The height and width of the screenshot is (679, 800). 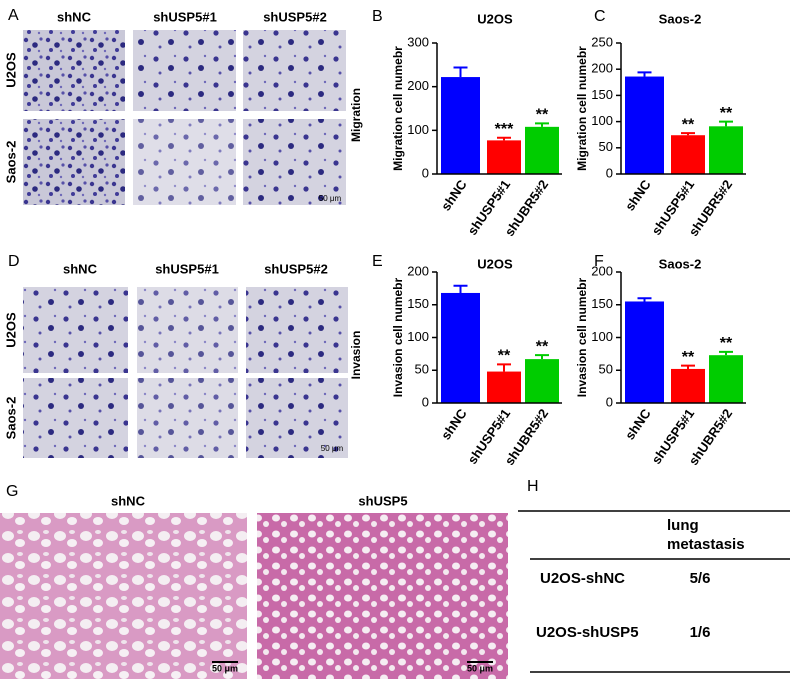 I want to click on panel-label: C, so click(x=600, y=16).